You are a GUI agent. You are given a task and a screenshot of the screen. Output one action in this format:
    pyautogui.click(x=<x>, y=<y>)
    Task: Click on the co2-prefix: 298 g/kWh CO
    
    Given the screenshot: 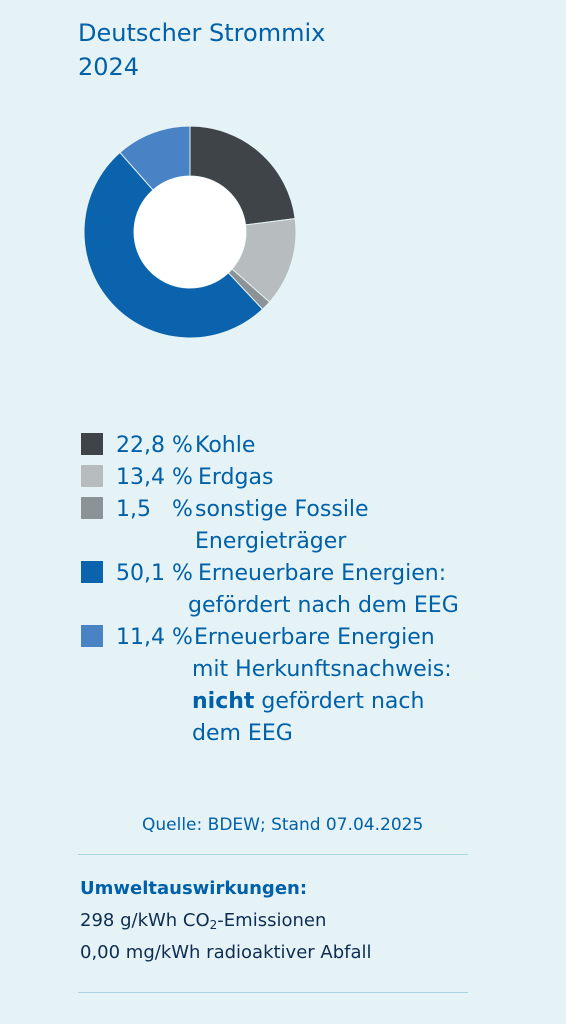 What is the action you would take?
    pyautogui.click(x=145, y=920)
    